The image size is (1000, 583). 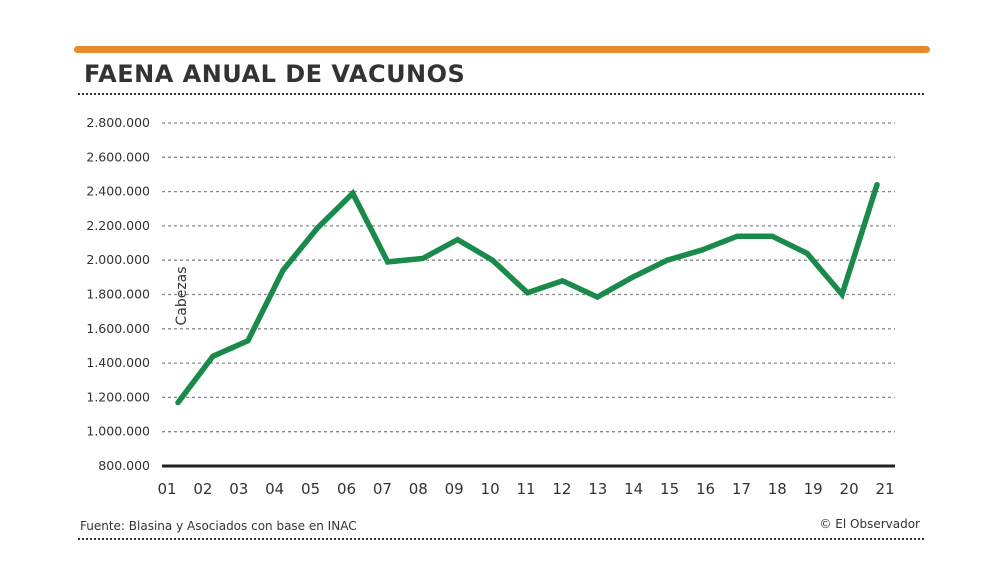 I want to click on title-divider, so click(x=501, y=94).